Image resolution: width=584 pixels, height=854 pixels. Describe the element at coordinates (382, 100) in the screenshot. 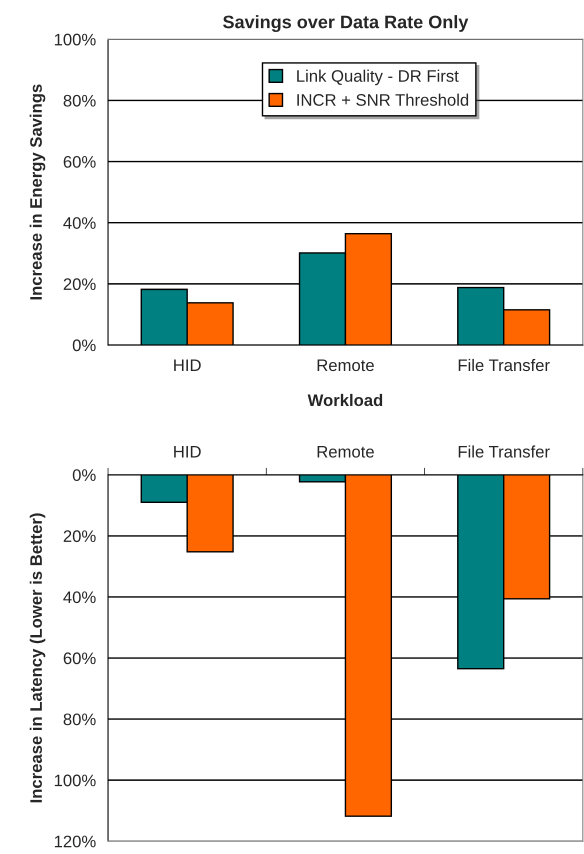

I see `legend-label: INCR + SNR Threshold` at that location.